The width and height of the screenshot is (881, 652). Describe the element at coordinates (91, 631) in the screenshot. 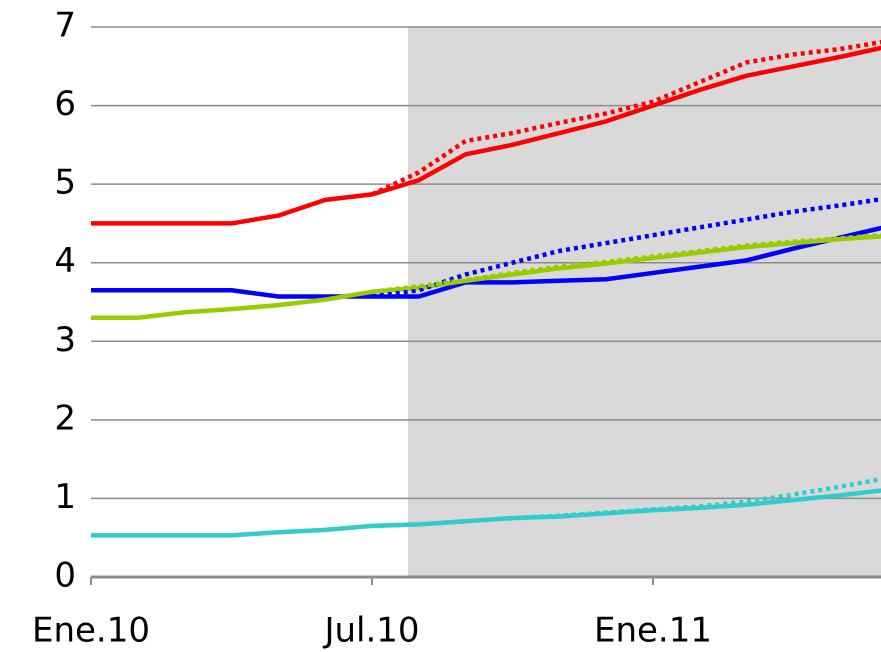

I see `x-tick-label: Ene.10` at that location.